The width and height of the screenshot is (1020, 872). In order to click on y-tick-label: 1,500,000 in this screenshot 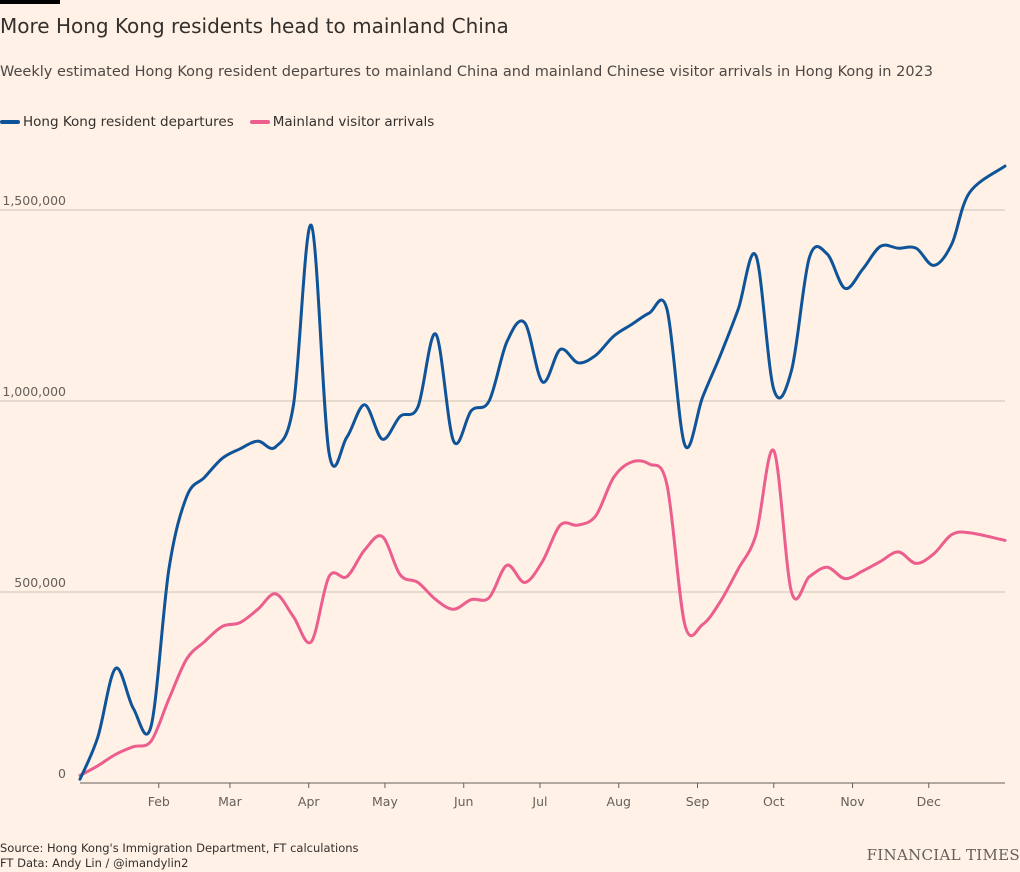, I will do `click(34, 200)`.